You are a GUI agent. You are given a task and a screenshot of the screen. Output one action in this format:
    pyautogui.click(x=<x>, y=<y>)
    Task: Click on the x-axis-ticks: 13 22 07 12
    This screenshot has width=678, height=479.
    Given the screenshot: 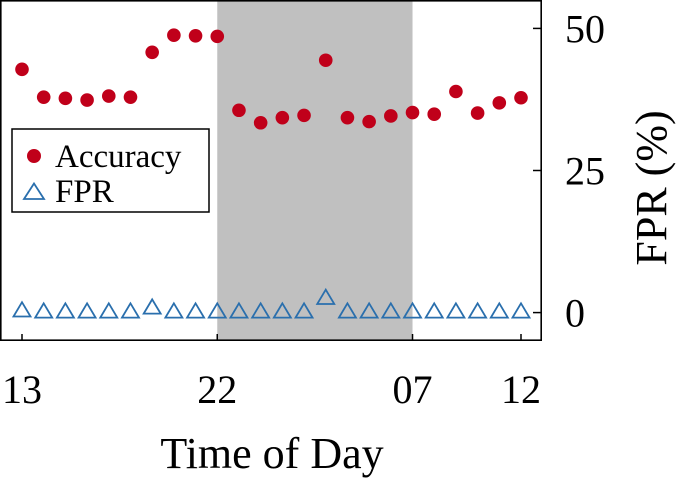 What is the action you would take?
    pyautogui.click(x=271, y=373)
    